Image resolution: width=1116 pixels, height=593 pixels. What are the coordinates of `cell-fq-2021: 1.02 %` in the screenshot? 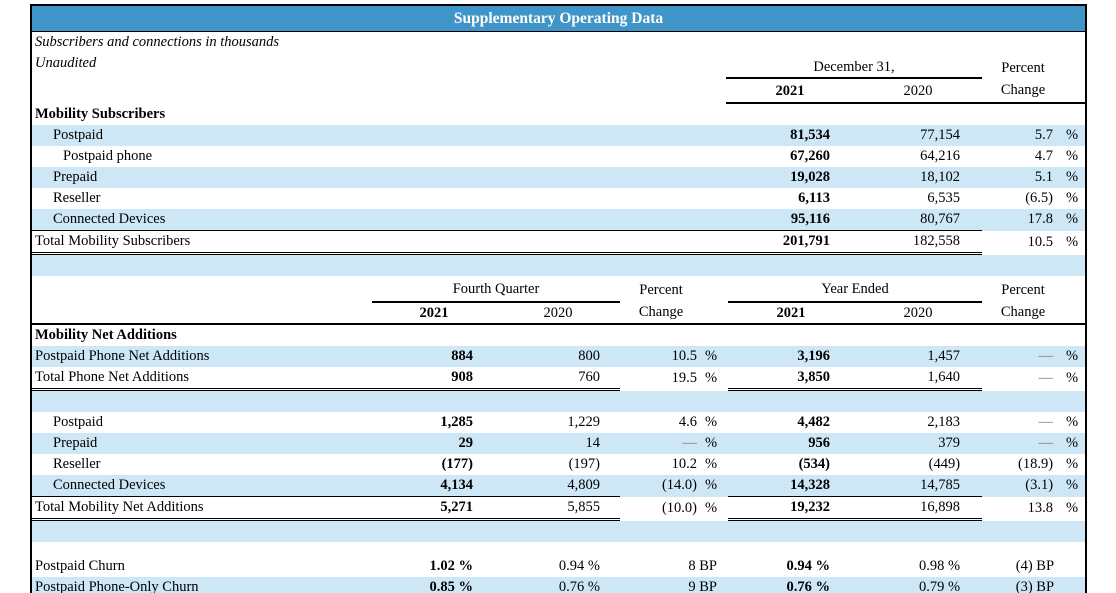 It's located at (451, 566).